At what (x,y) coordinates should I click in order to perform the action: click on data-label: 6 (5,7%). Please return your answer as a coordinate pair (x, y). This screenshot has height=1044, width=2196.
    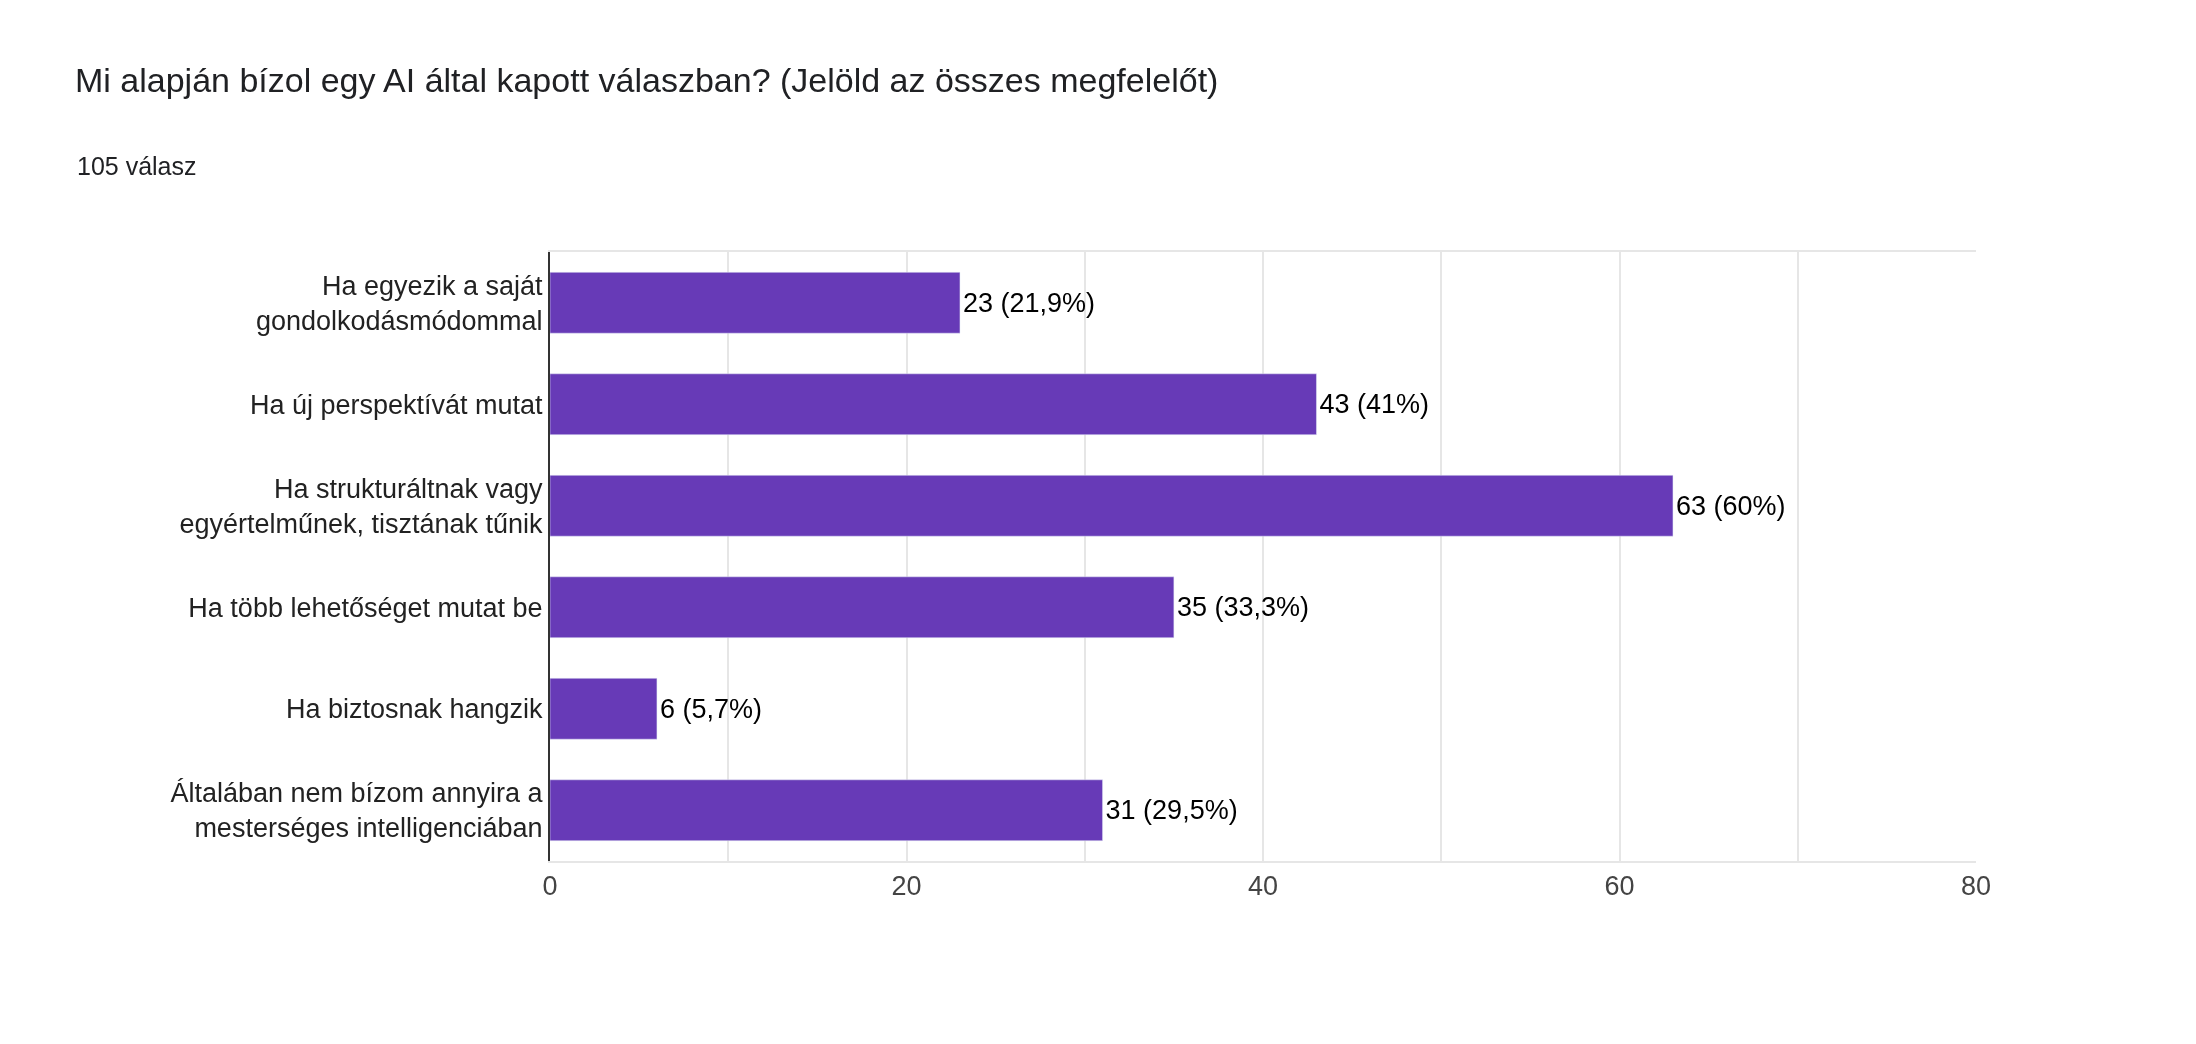
    Looking at the image, I should click on (710, 708).